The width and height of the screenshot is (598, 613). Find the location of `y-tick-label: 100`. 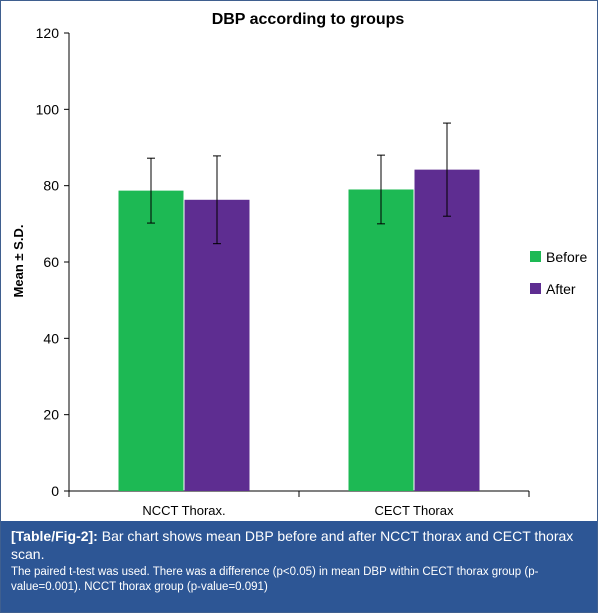

y-tick-label: 100 is located at coordinates (48, 109).